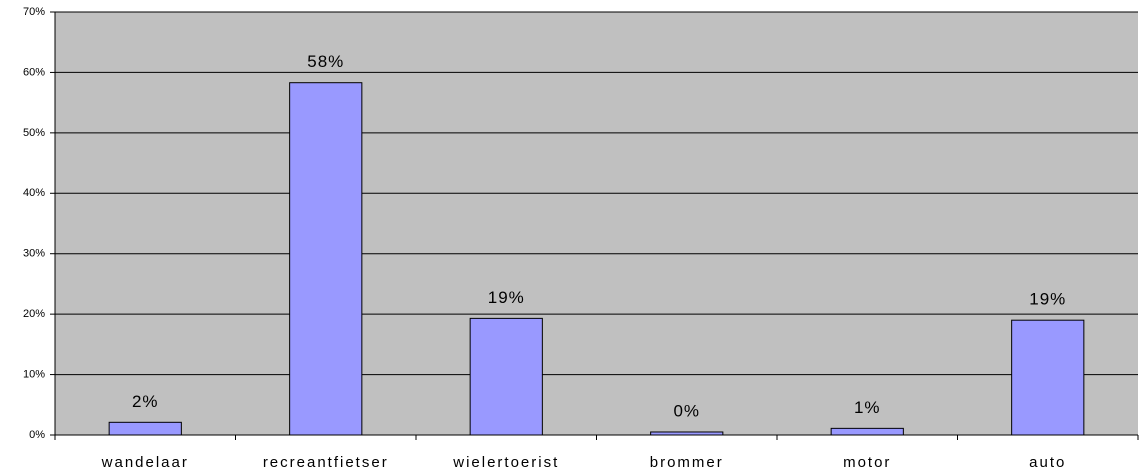 This screenshot has height=472, width=1139. Describe the element at coordinates (34, 72) in the screenshot. I see `y-tick-label: 60%` at that location.